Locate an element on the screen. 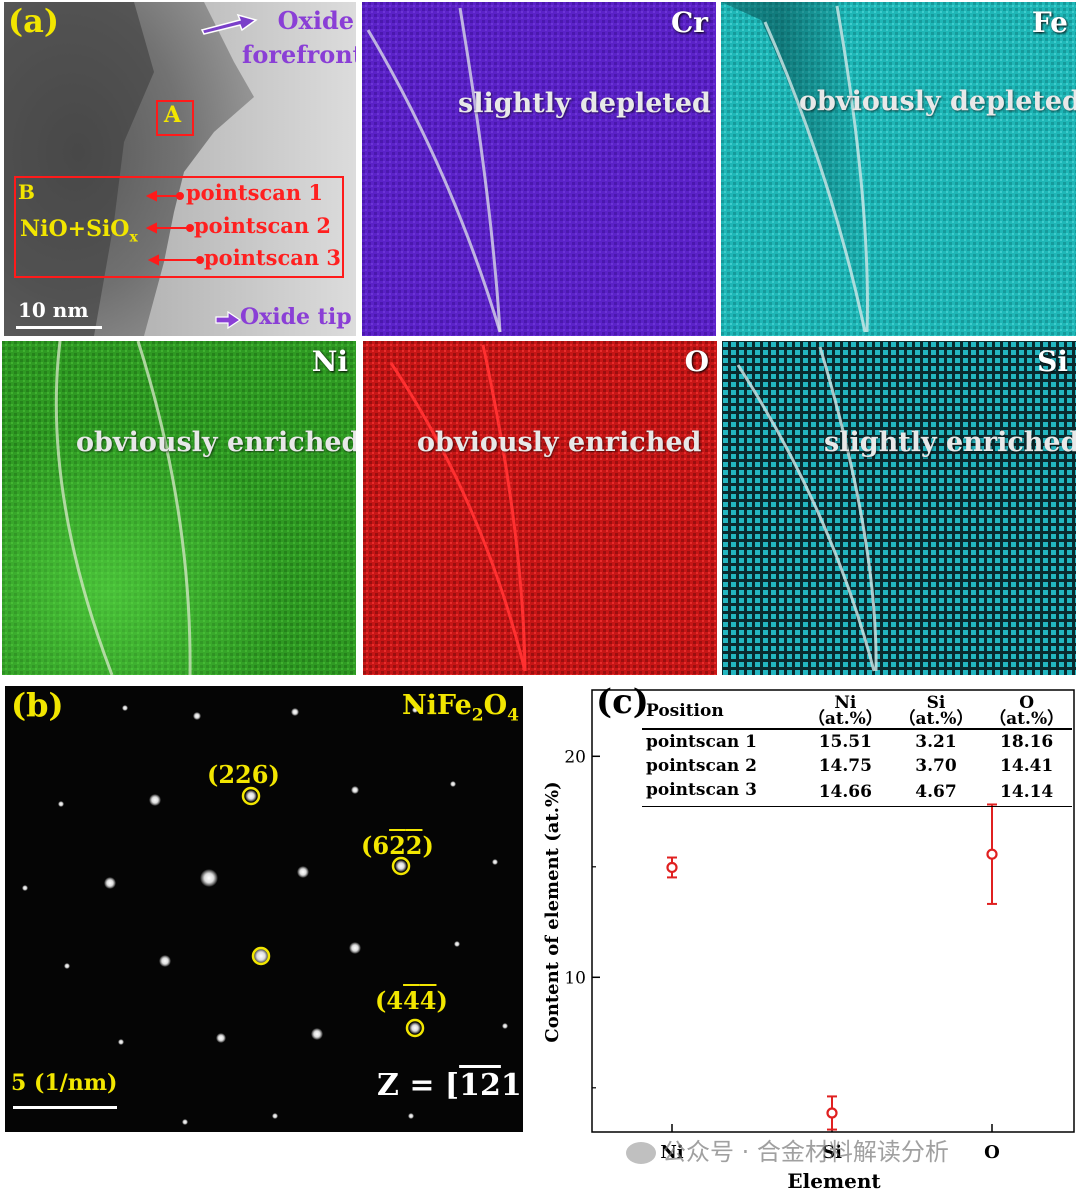 The height and width of the screenshot is (1192, 1080). pointscan-1-label: pointscan 1 is located at coordinates (255, 192).